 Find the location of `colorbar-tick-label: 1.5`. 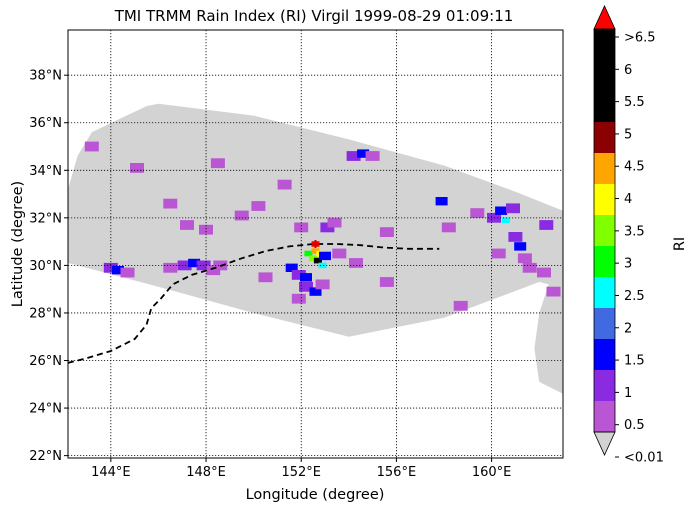

colorbar-tick-label: 1.5 is located at coordinates (634, 361).